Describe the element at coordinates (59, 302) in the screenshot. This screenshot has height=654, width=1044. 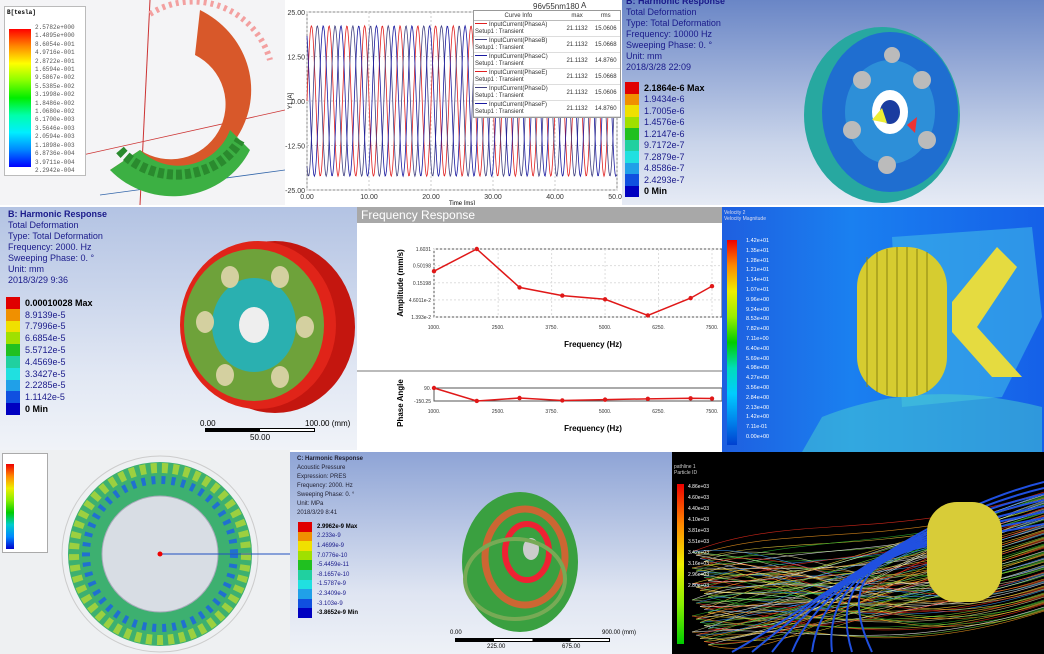
I see `legend-value: 0.00010028 Max` at that location.